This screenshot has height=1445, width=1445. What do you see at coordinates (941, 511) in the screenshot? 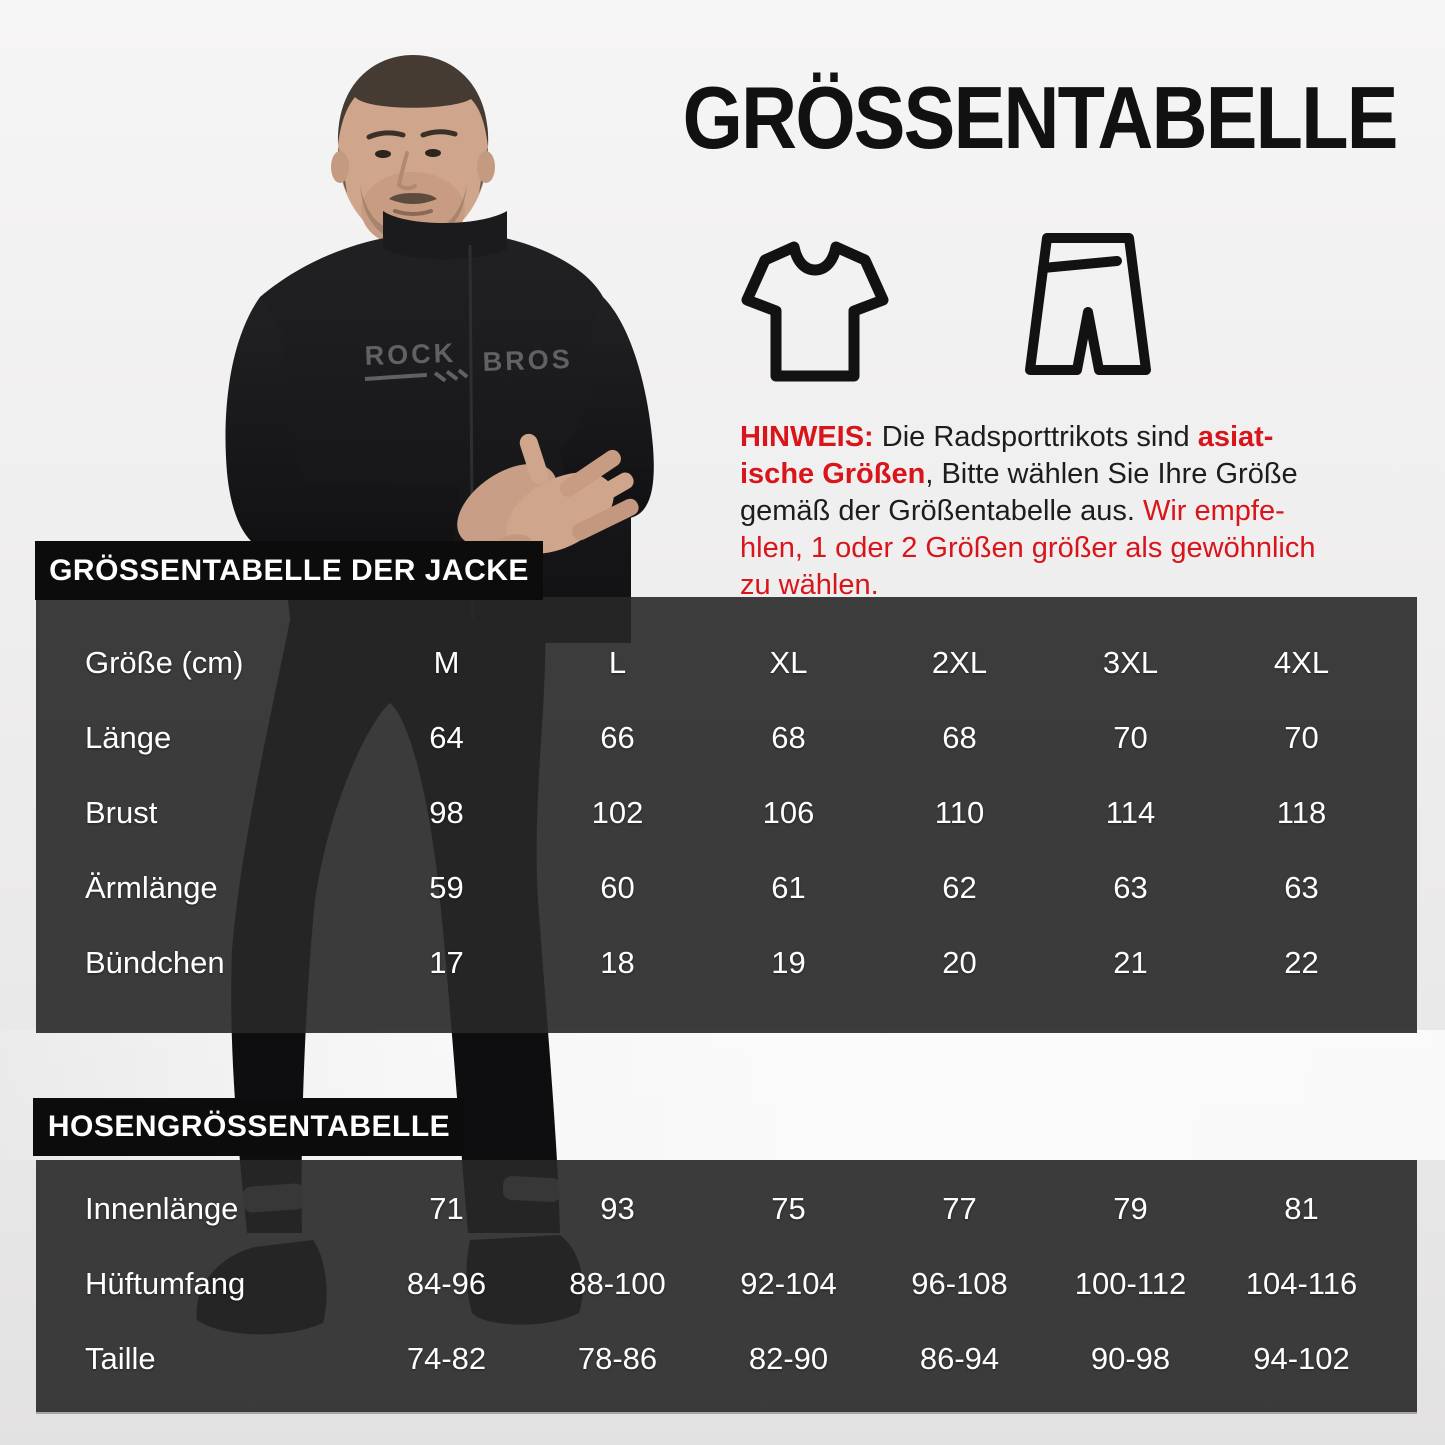
I see `notice-segment: gemäß der Größentabelle aus.` at bounding box center [941, 511].